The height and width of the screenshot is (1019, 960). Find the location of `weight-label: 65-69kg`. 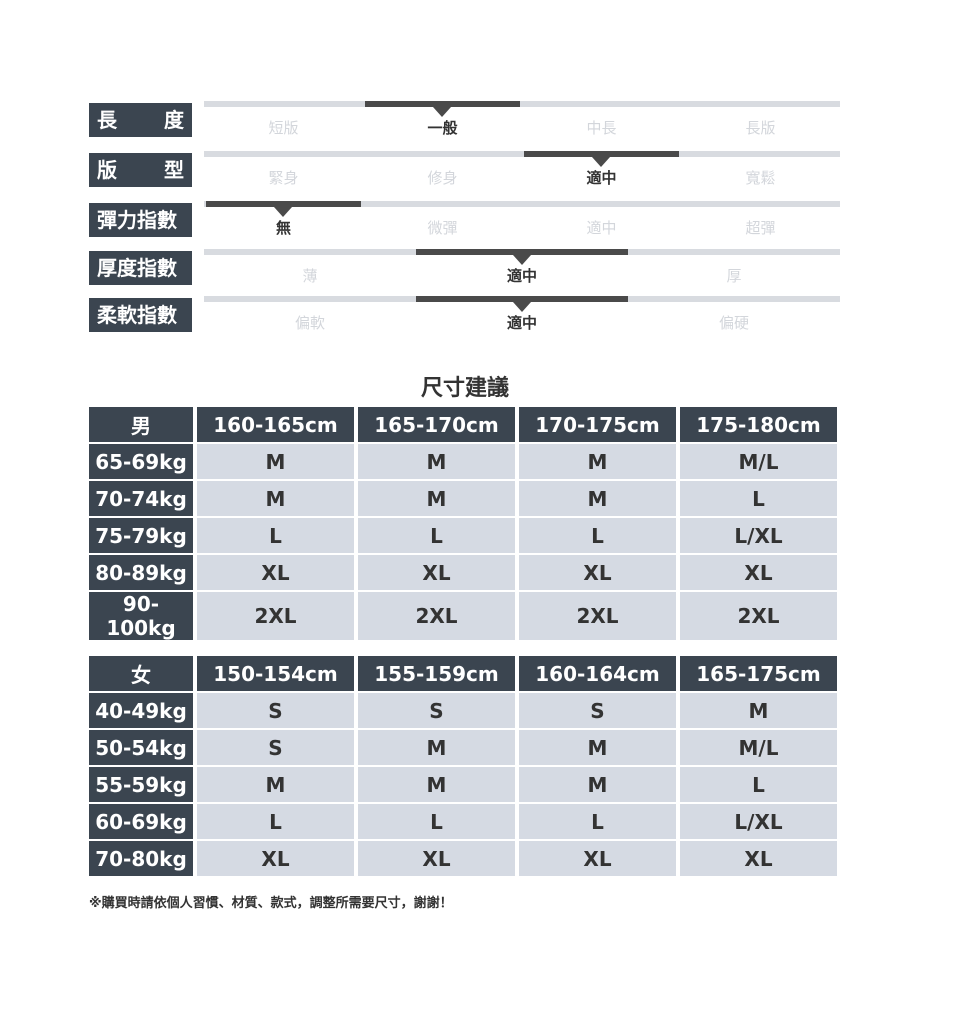

weight-label: 65-69kg is located at coordinates (141, 461).